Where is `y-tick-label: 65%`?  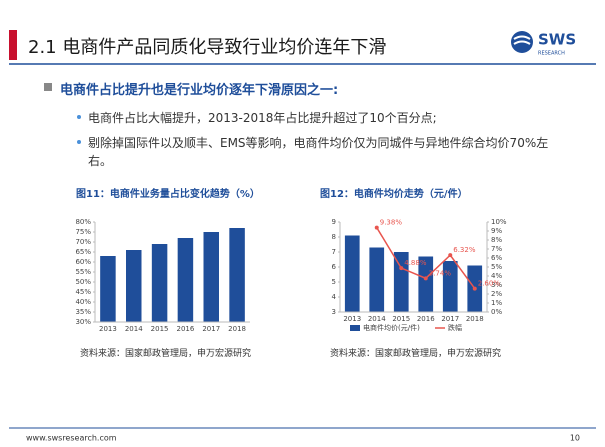
y-tick-label: 65% is located at coordinates (83, 252).